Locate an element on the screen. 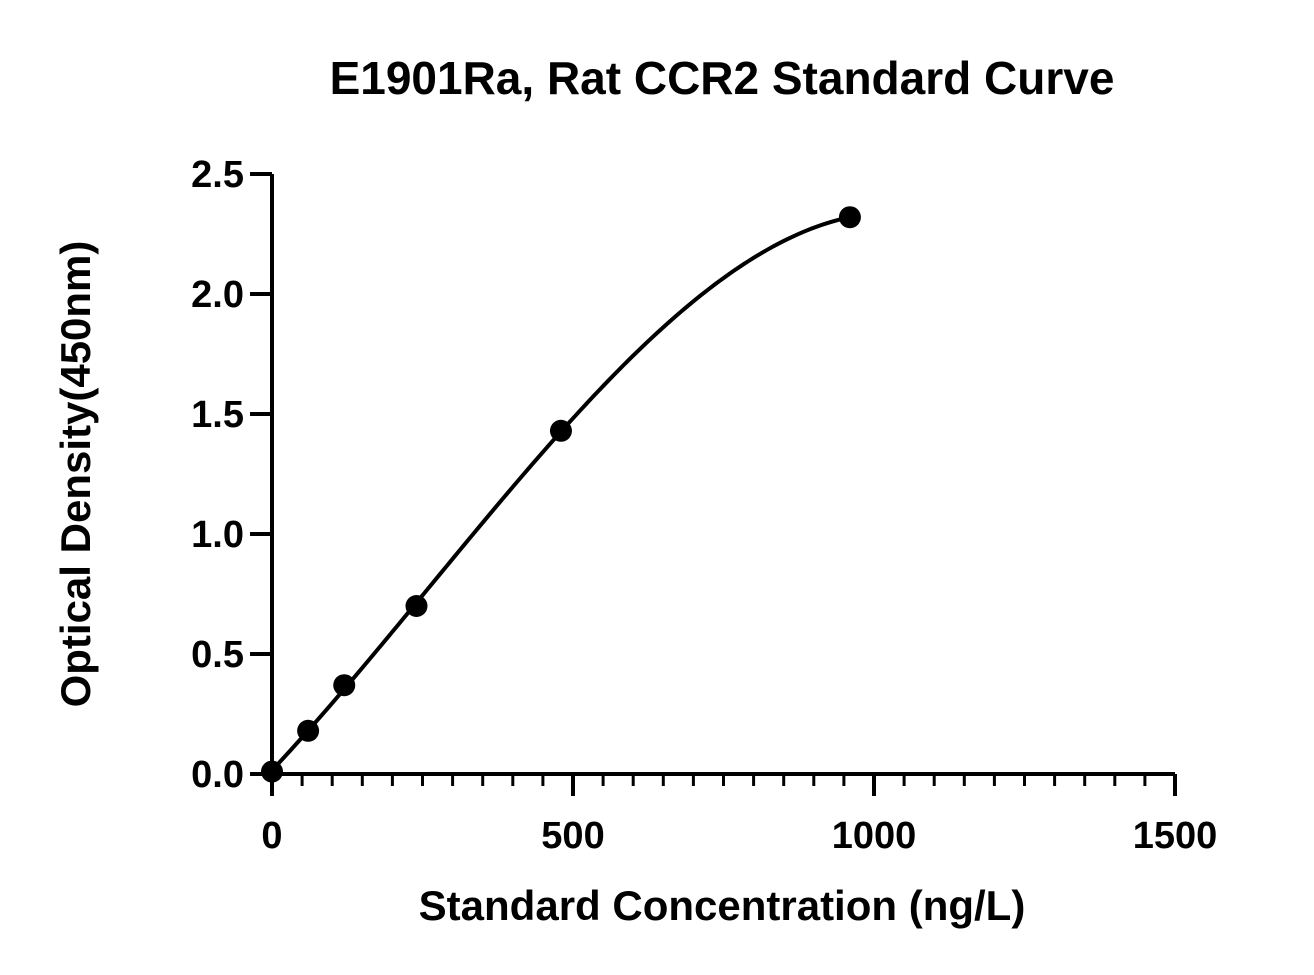  x-minor-ticks is located at coordinates (723, 780).